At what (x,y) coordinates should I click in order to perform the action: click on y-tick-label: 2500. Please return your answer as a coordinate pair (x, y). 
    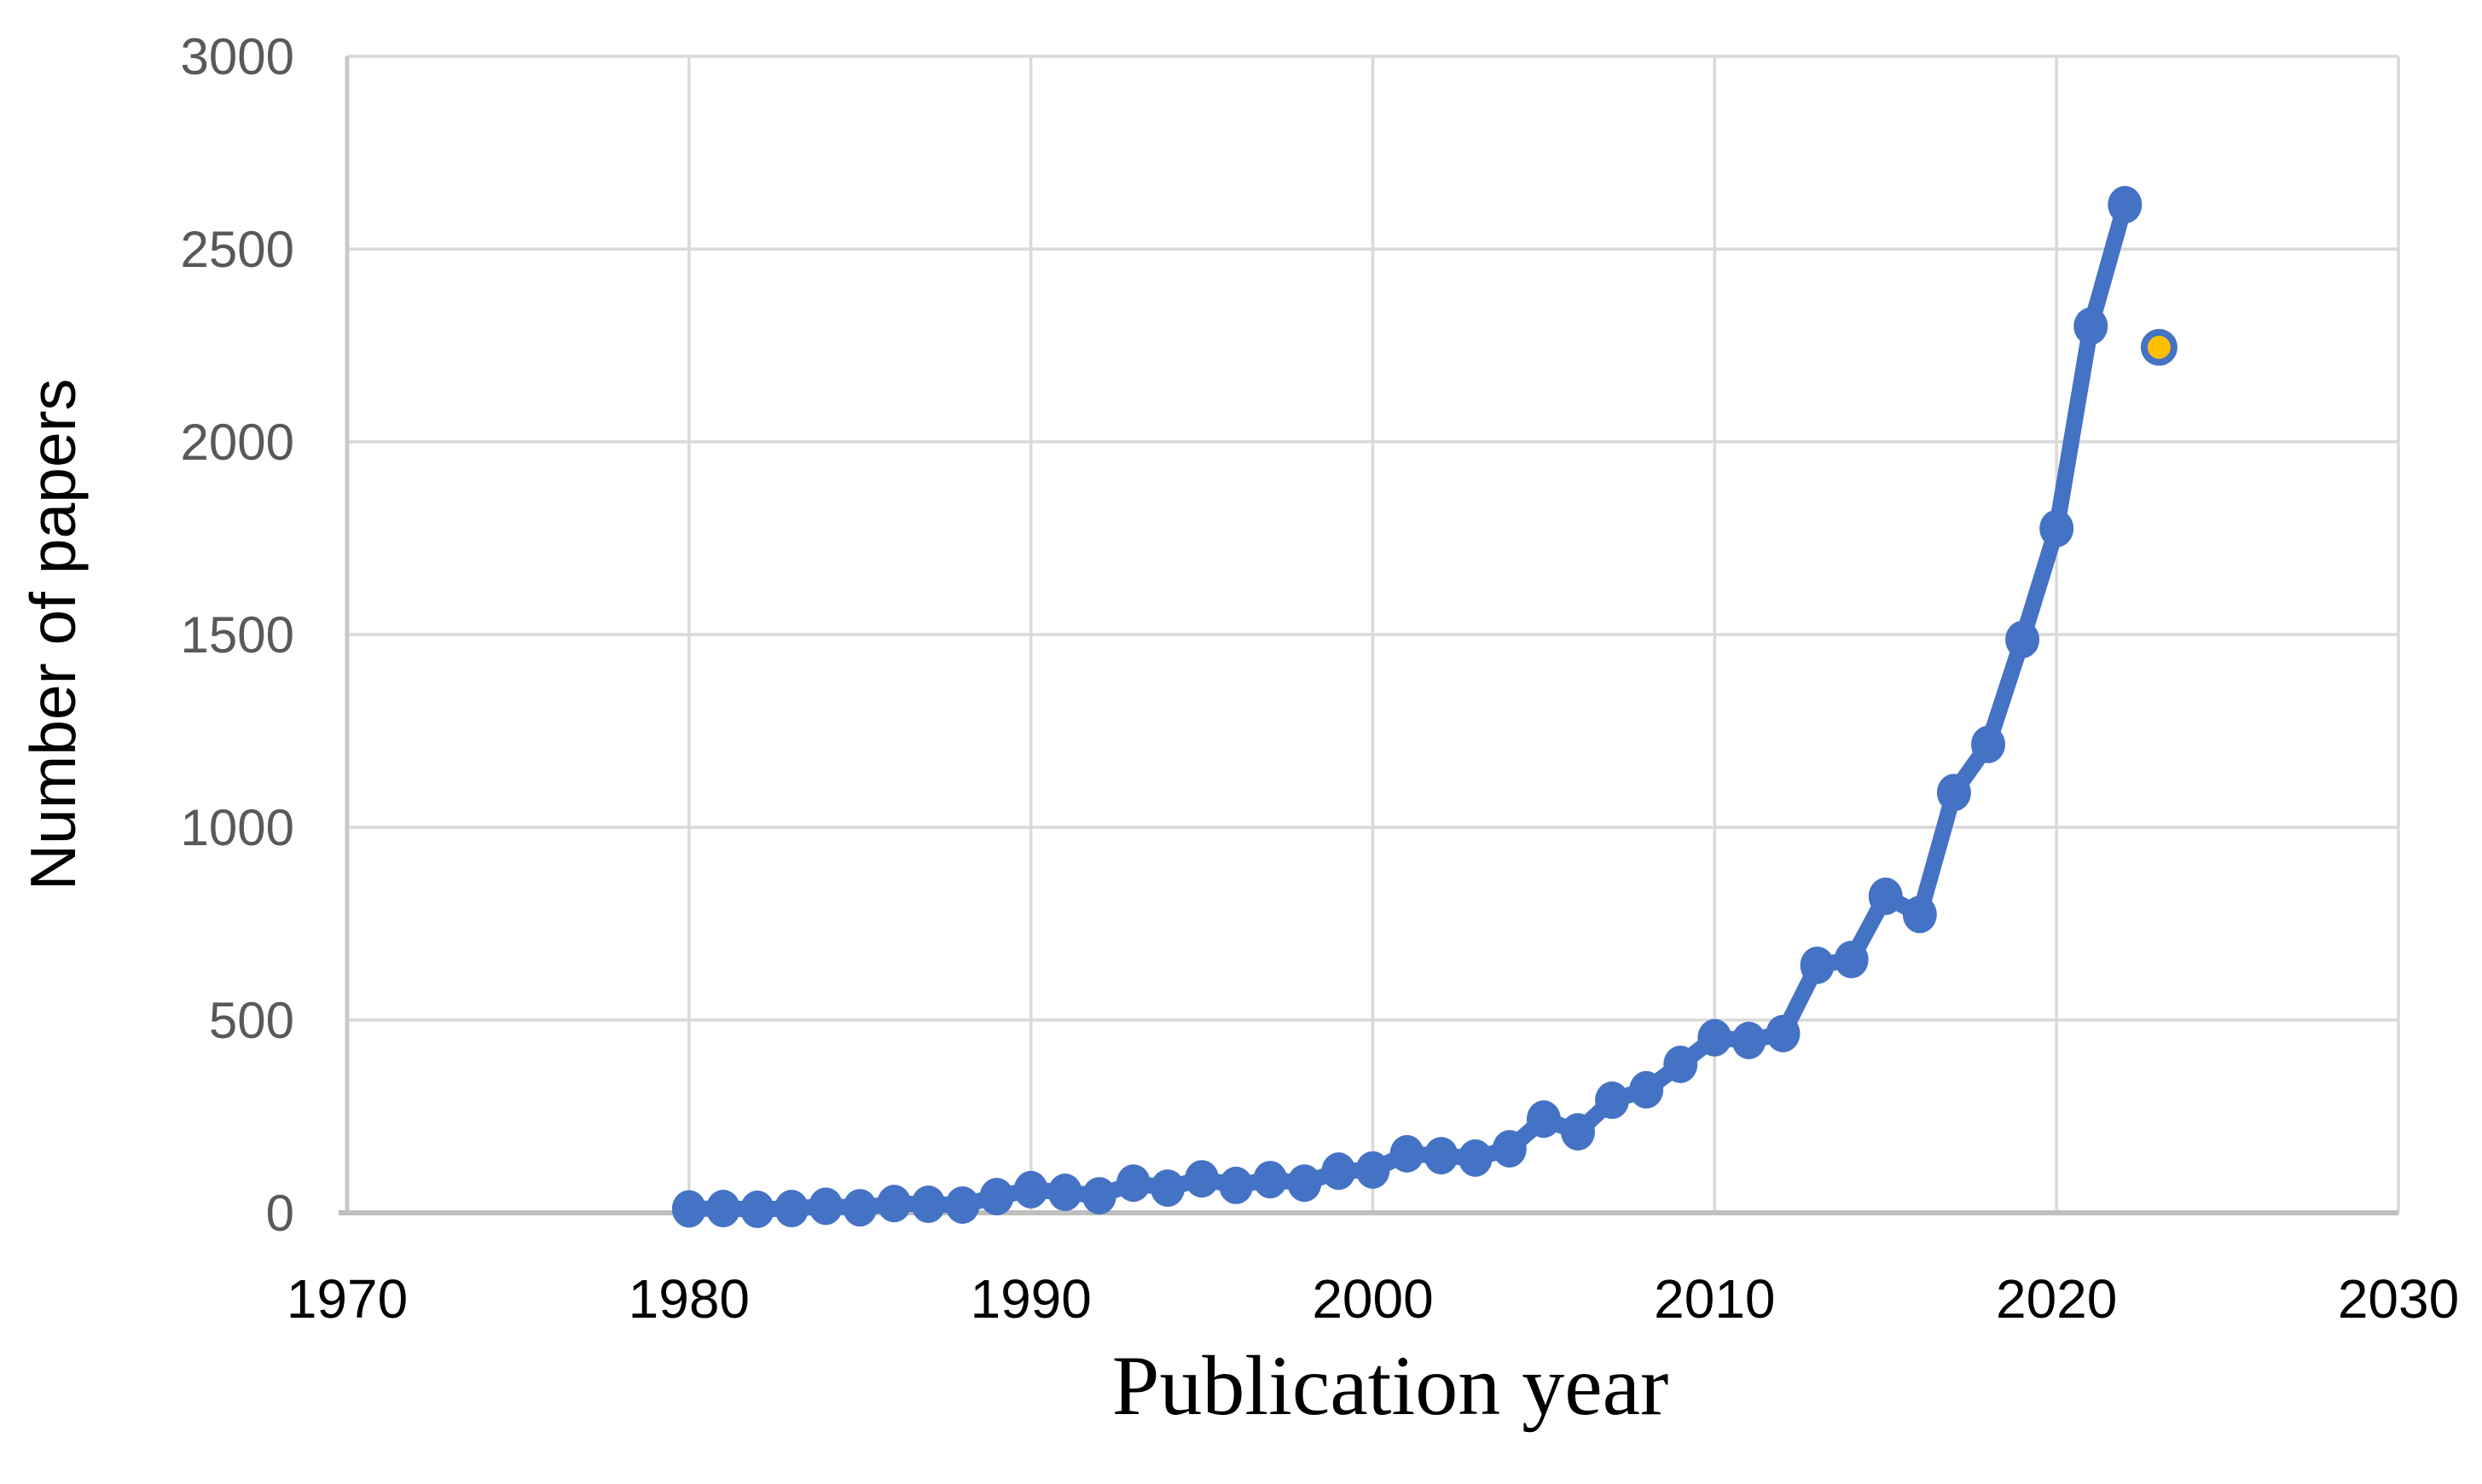
    Looking at the image, I should click on (237, 249).